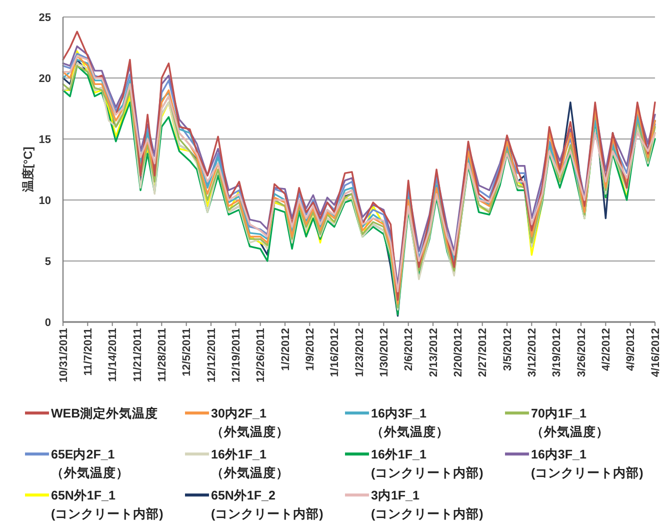 This screenshot has width=660, height=525. Describe the element at coordinates (335, 352) in the screenshot. I see `x-tick-label: 1/16/2012` at that location.